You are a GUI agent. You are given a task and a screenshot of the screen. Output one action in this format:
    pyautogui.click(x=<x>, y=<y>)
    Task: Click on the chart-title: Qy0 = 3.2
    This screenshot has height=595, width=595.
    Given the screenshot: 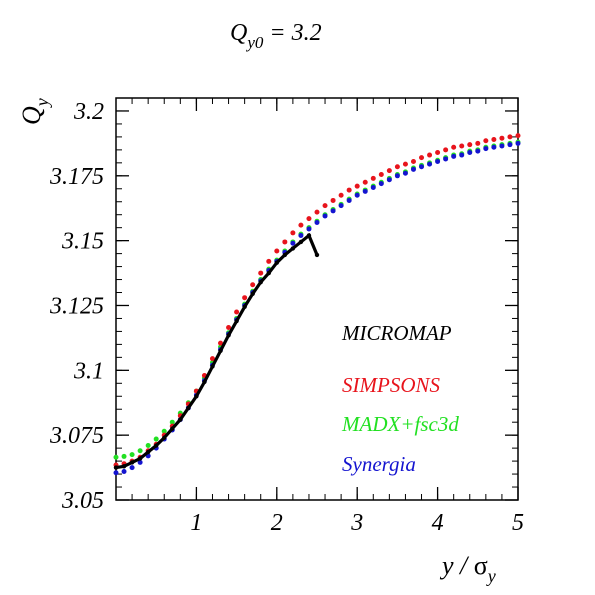 What is the action you would take?
    pyautogui.click(x=276, y=36)
    